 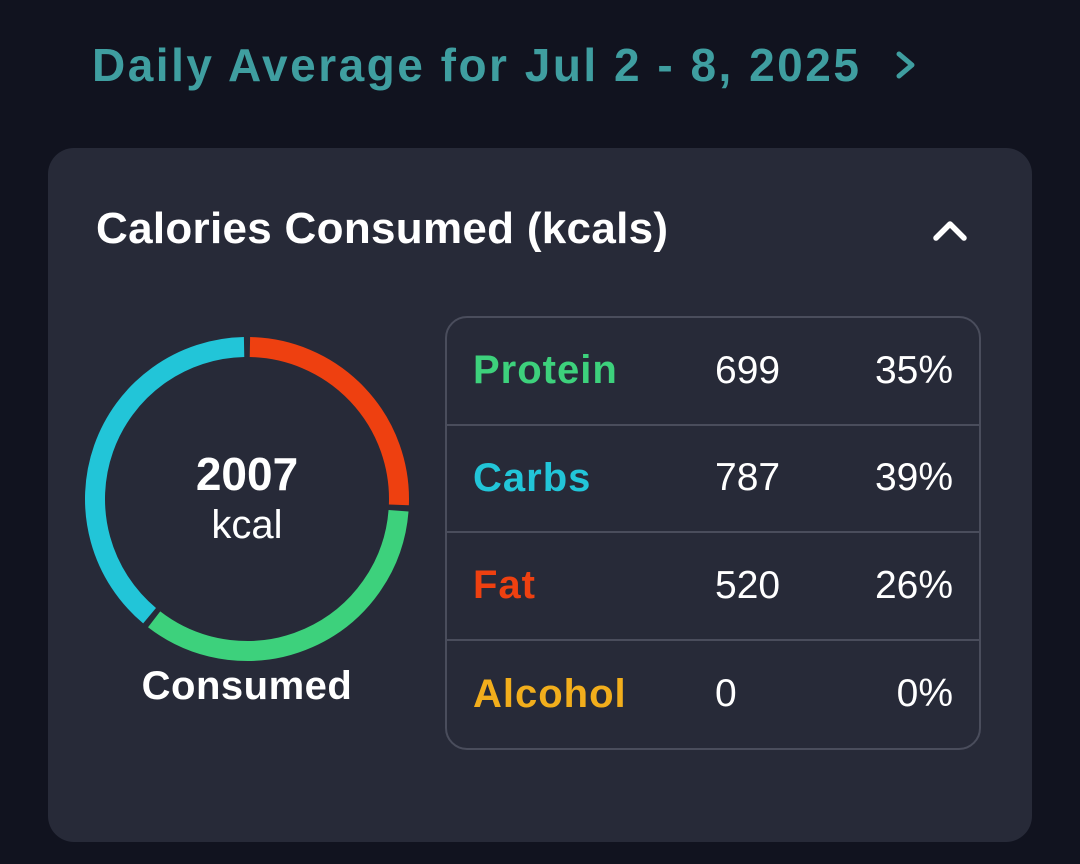 What do you see at coordinates (477, 65) in the screenshot?
I see `date-range-title: Daily Average for Jul 2 - 8, 2025` at bounding box center [477, 65].